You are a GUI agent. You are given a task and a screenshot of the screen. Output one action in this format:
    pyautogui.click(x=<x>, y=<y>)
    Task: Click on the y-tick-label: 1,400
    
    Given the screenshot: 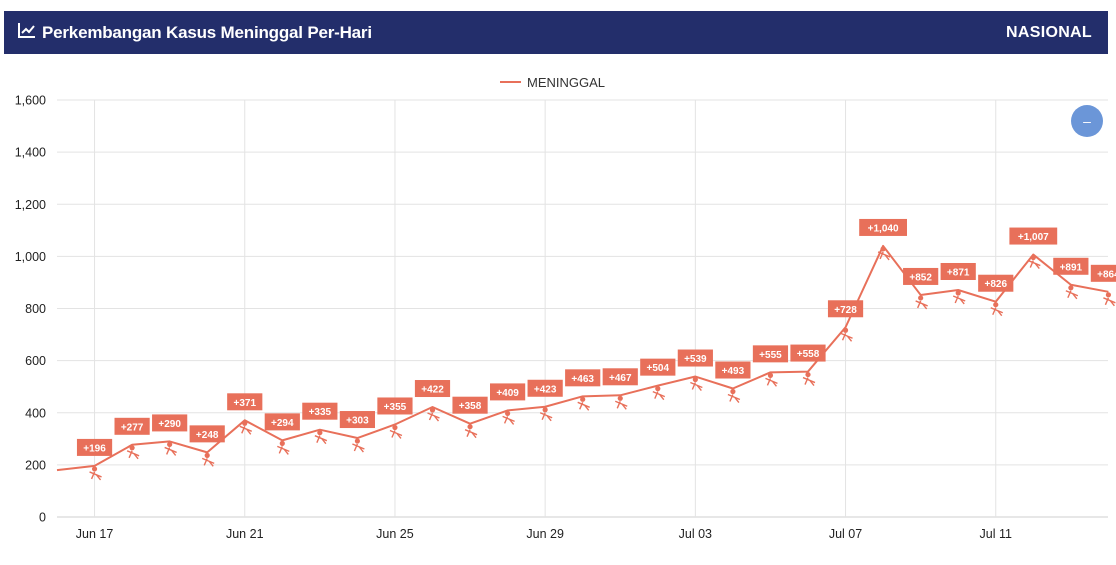 What is the action you would take?
    pyautogui.click(x=30, y=153)
    